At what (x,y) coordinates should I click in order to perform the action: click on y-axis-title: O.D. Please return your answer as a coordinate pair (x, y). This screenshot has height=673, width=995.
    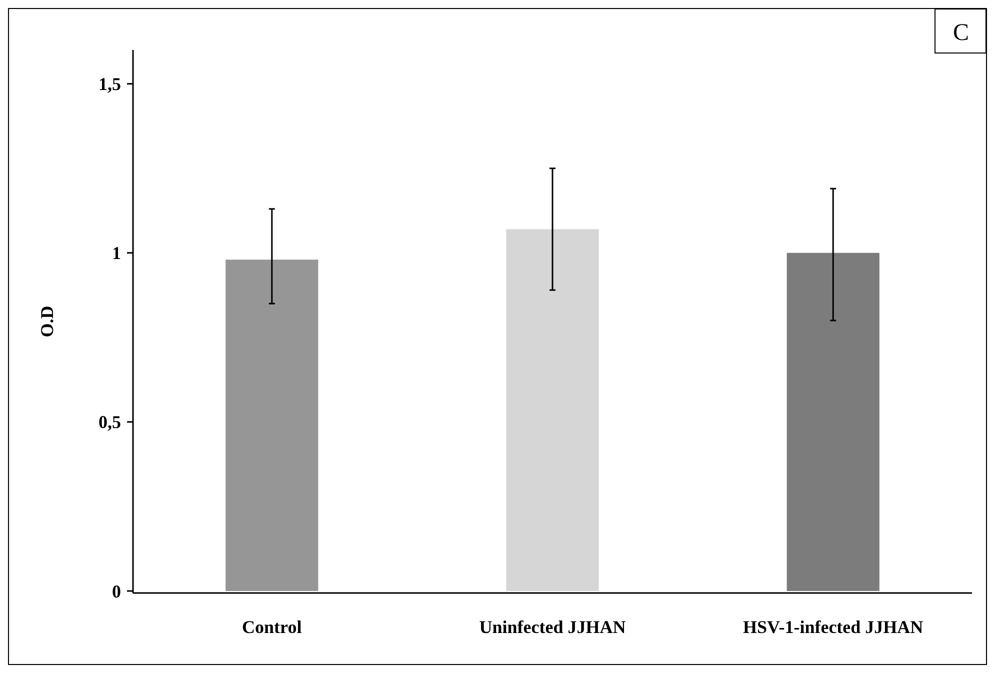
    Looking at the image, I should click on (47, 322).